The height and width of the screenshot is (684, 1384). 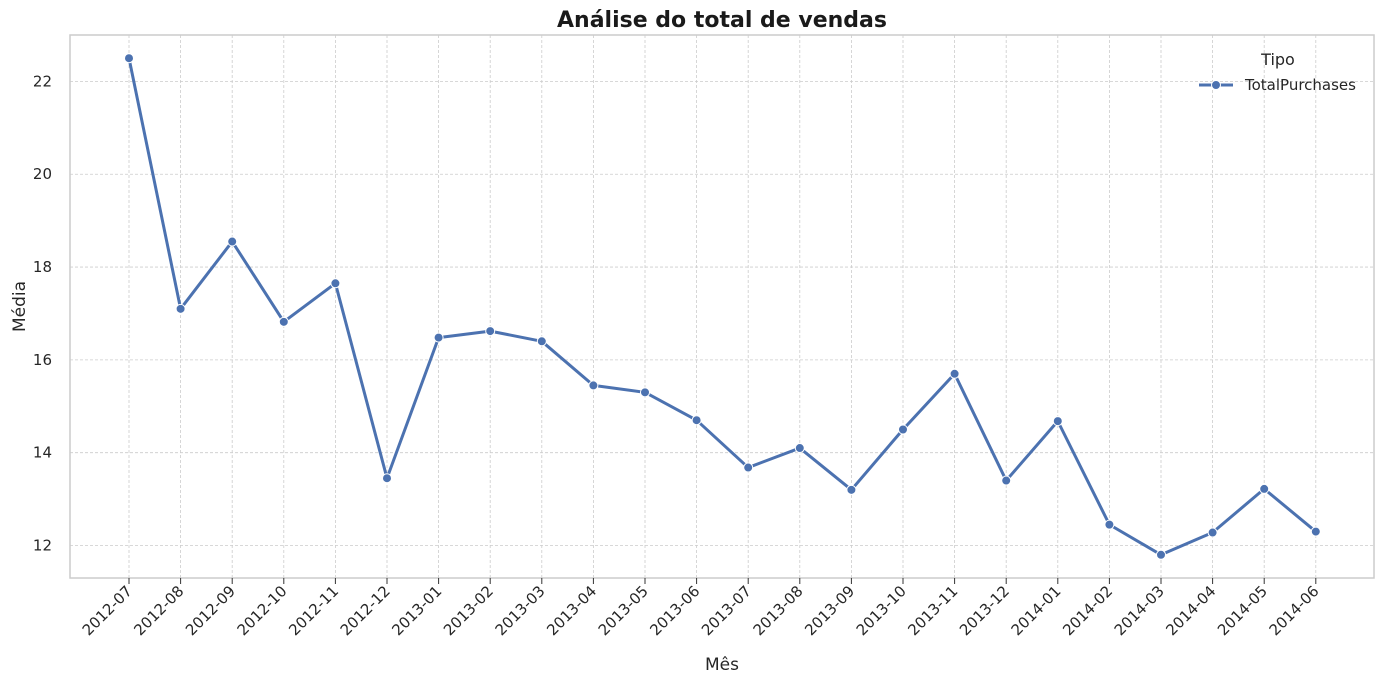 What do you see at coordinates (416, 610) in the screenshot?
I see `x-tick-label: 2013-01` at bounding box center [416, 610].